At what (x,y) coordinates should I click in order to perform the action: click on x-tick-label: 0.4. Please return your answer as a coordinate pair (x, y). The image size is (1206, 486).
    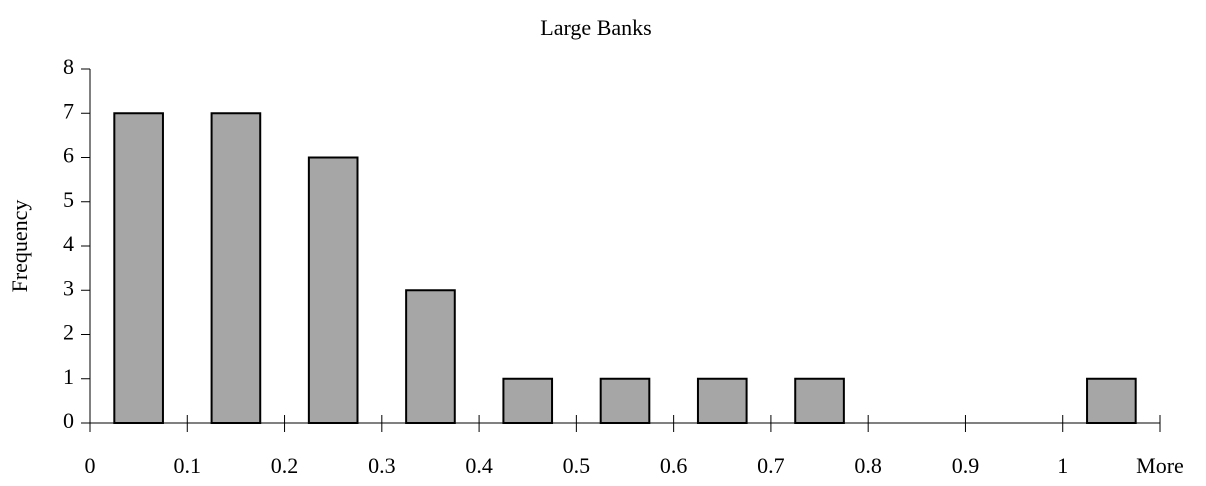
    Looking at the image, I should click on (479, 465).